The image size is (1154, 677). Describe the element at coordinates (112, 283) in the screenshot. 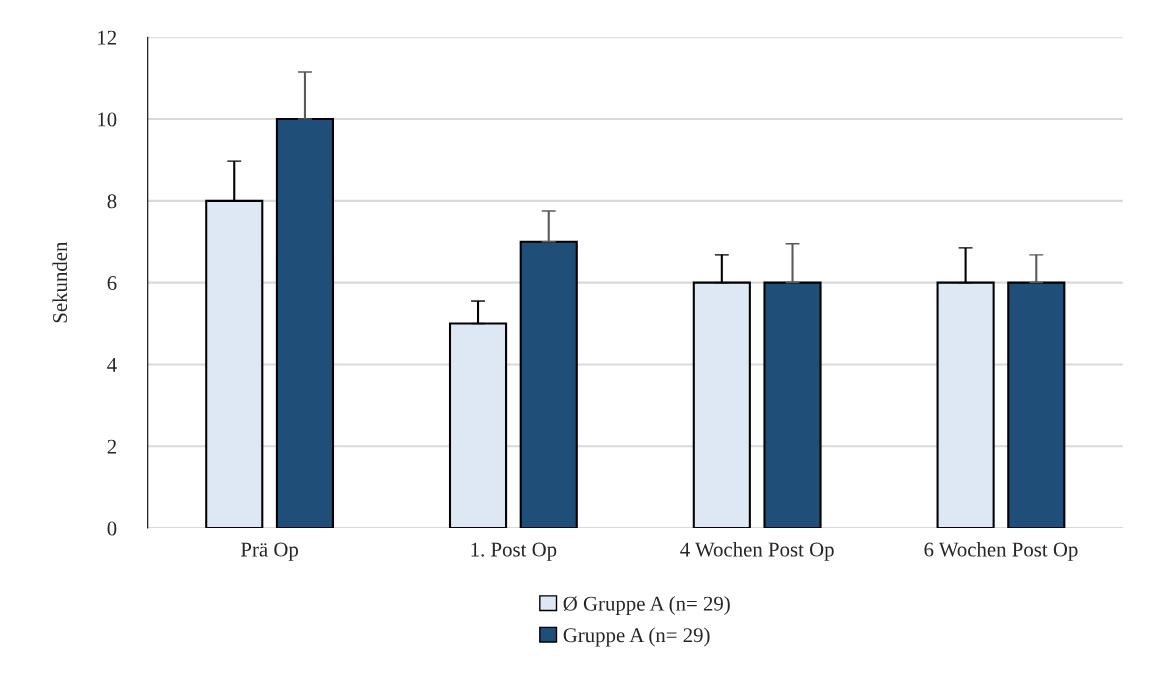

I see `y-tick-label: 6` at that location.